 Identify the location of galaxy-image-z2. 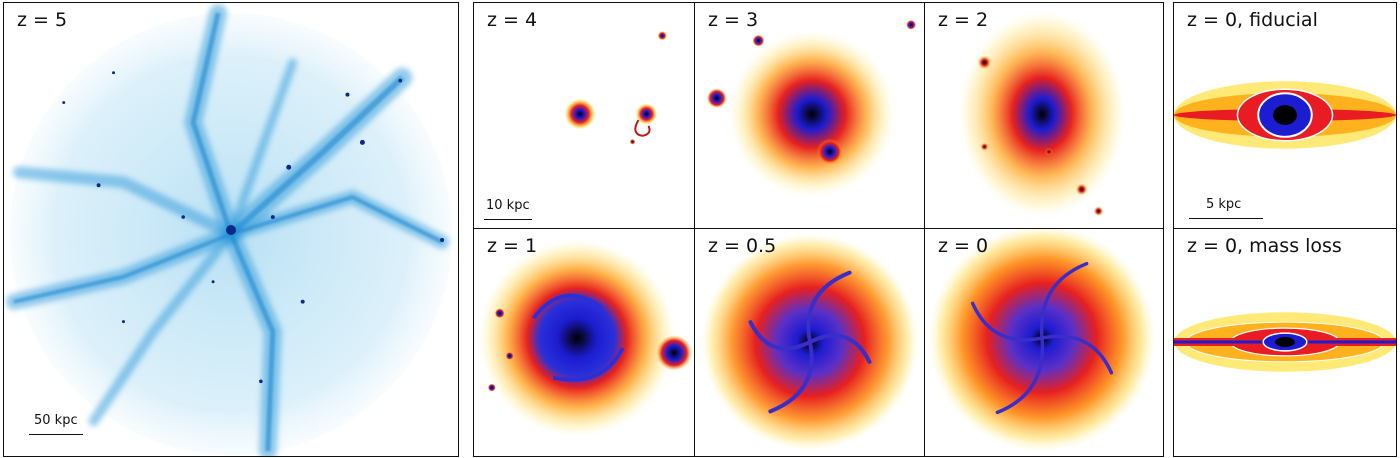
(1042, 114).